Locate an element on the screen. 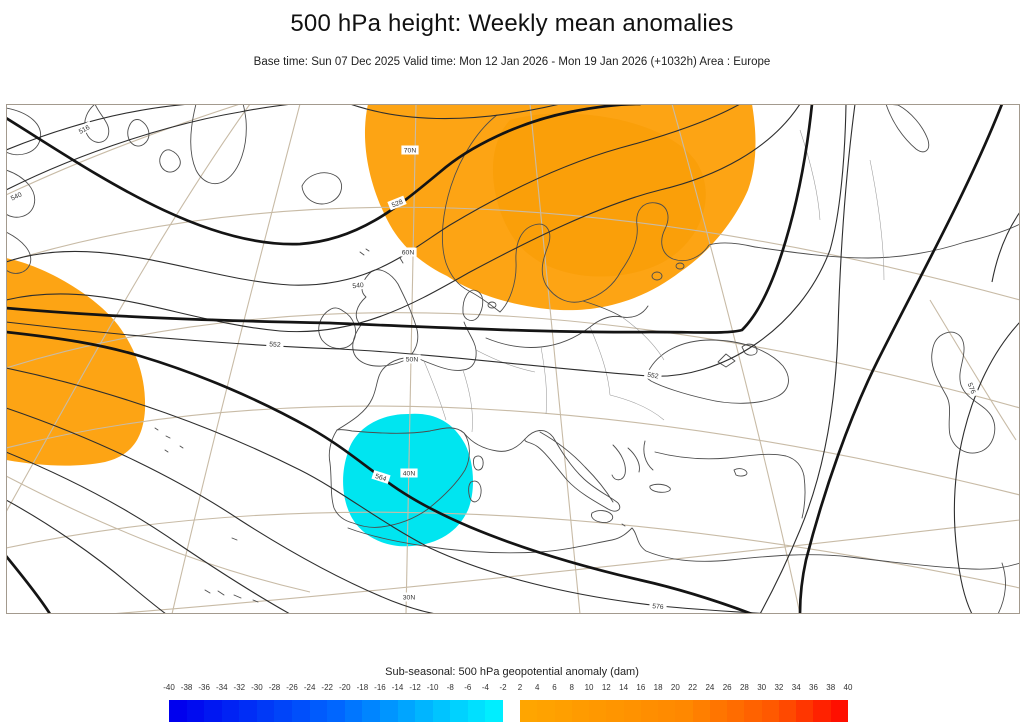  coast-cyprus is located at coordinates (740, 472).